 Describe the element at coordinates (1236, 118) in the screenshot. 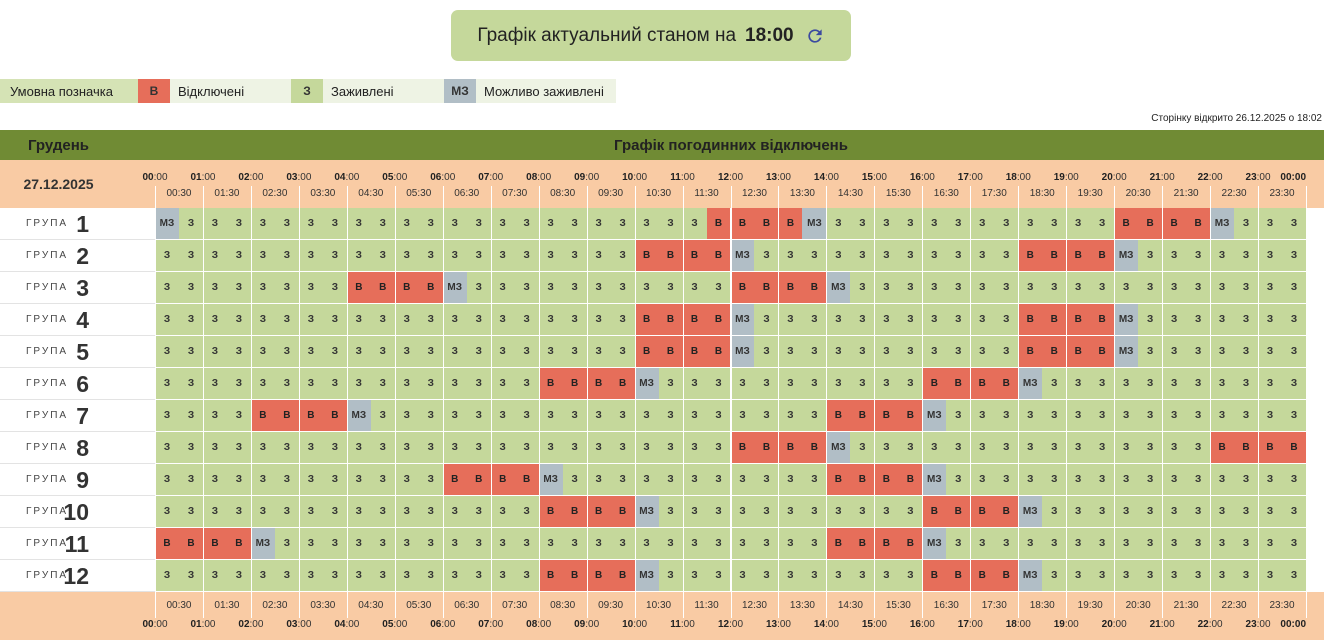

I see `page-opened-timestamp: Сторінку відкрито 26.12.2025 о 18:02` at that location.